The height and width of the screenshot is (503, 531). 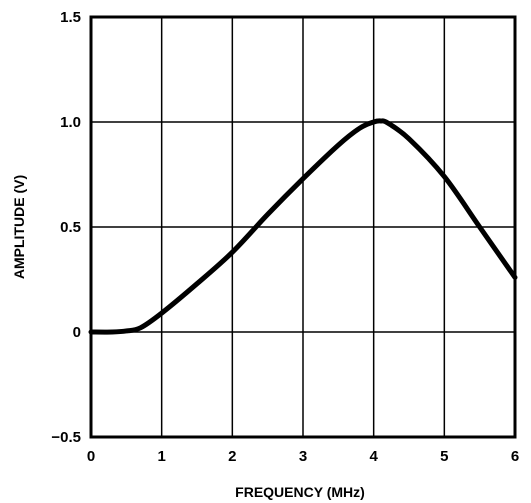 I want to click on y-tick-labels: 1.5 1.0 0.5 0 −0.5, so click(x=66, y=227).